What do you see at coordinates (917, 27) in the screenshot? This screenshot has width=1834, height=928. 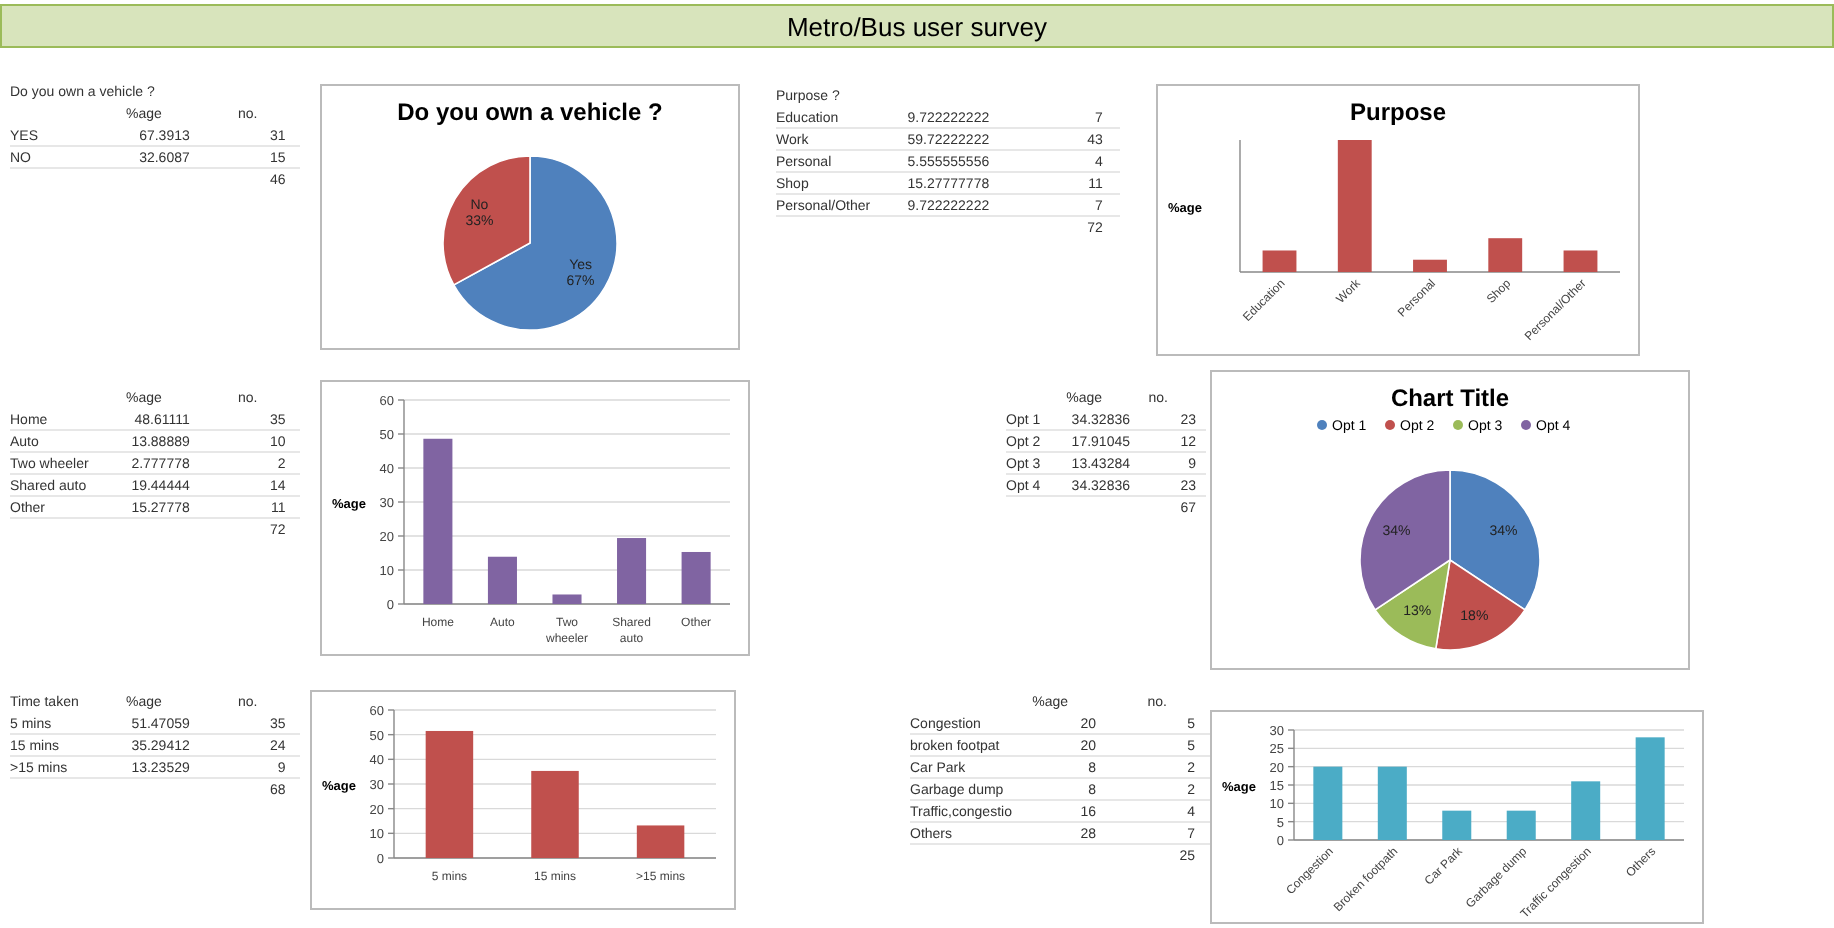 I see `text: Metro/Bus user survey` at bounding box center [917, 27].